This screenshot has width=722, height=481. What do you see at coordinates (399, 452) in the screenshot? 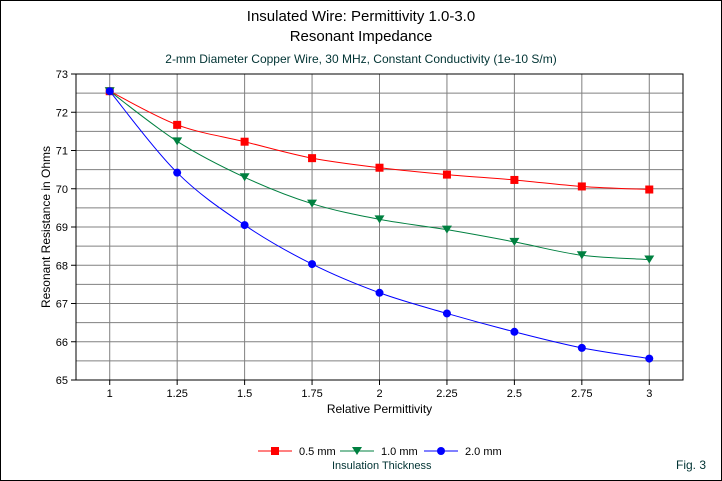
I see `legend-label: 1.0 mm` at bounding box center [399, 452].